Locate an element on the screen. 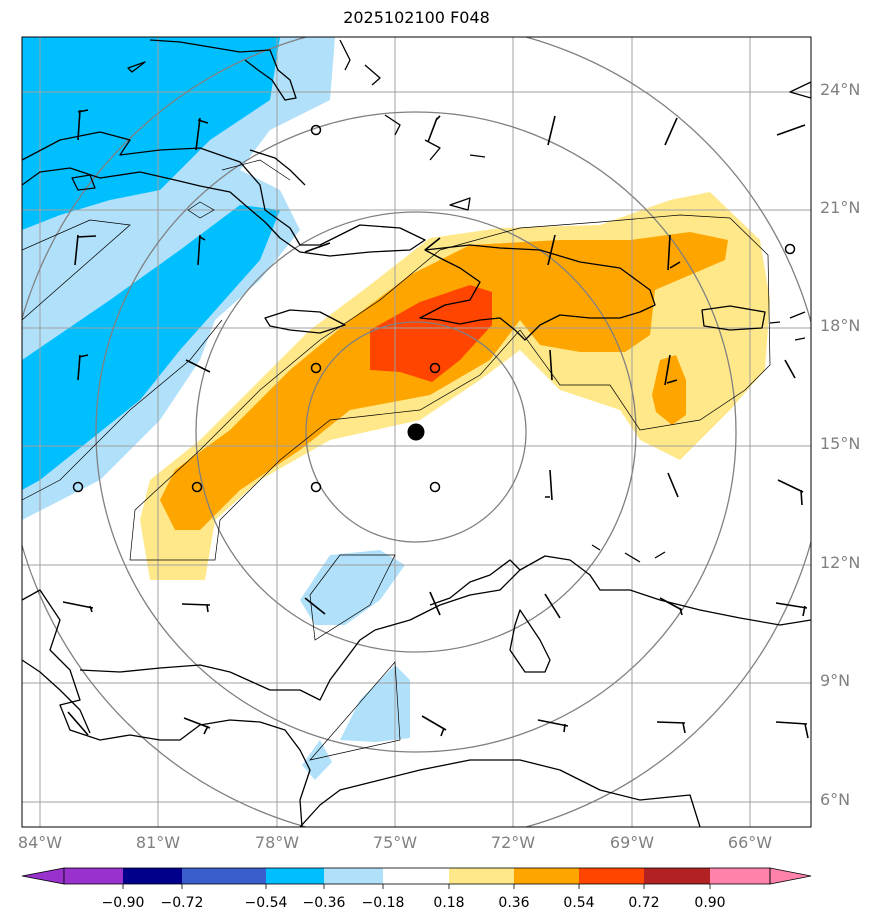 The height and width of the screenshot is (924, 882). lon-label: 78°W is located at coordinates (277, 842).